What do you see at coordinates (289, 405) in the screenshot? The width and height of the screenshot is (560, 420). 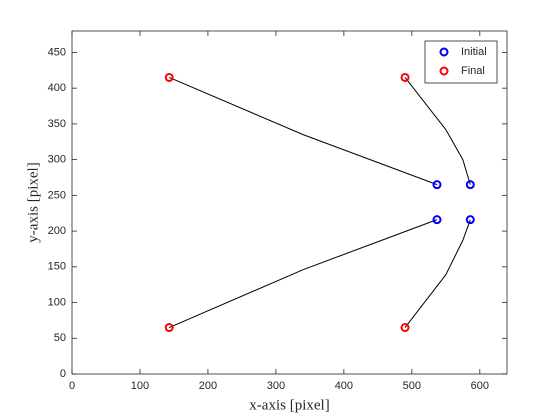 I see `x-axis-label: x-axis [pixel]` at bounding box center [289, 405].